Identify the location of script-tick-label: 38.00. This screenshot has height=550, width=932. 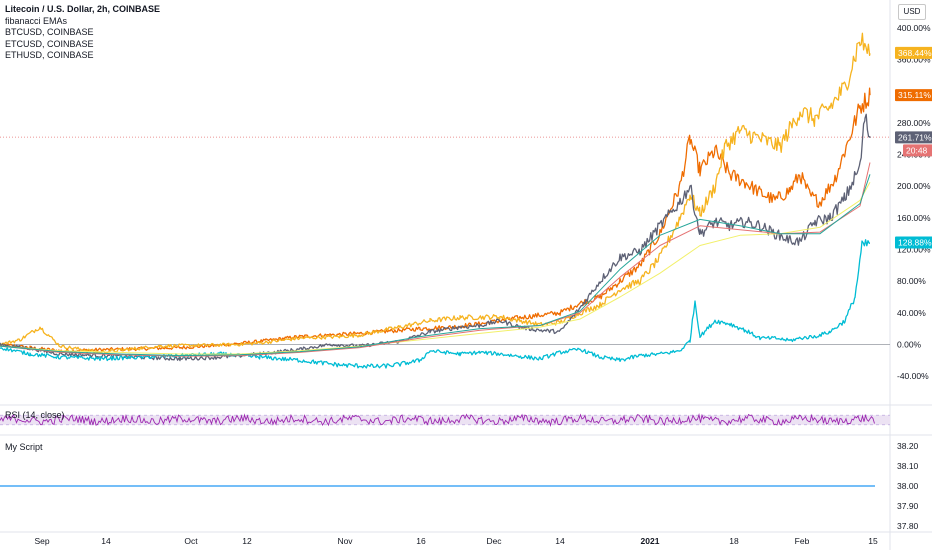
(908, 486).